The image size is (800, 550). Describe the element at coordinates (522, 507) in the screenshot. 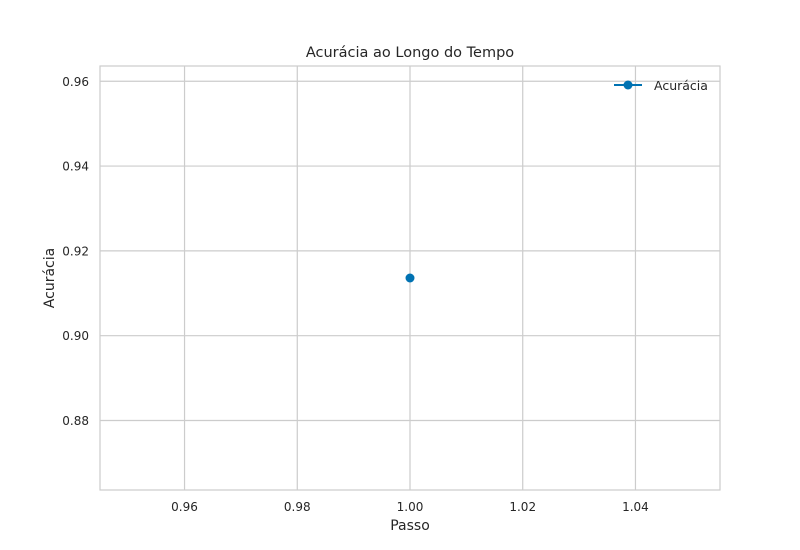

I see `x-tick-label: 1.02` at that location.